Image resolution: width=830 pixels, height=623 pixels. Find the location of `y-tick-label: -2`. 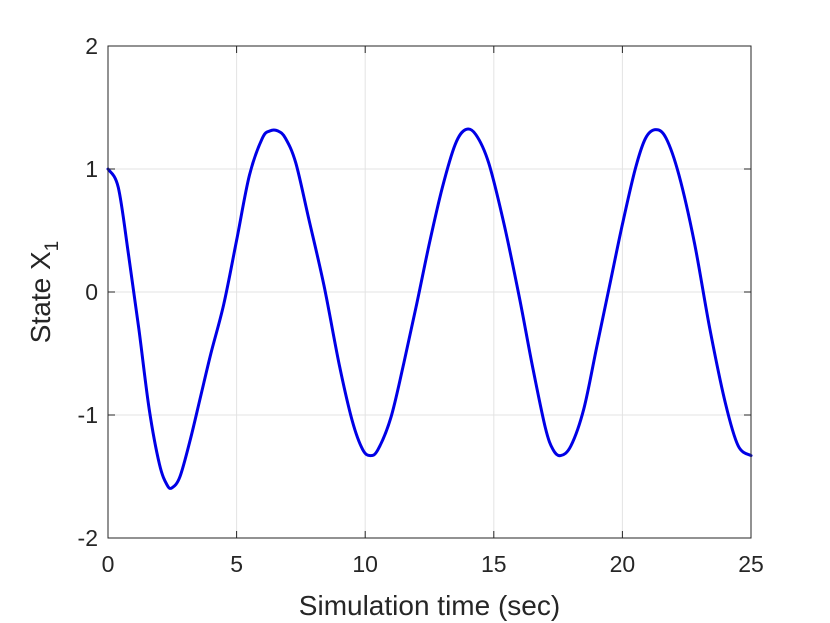

y-tick-label: -2 is located at coordinates (88, 538).